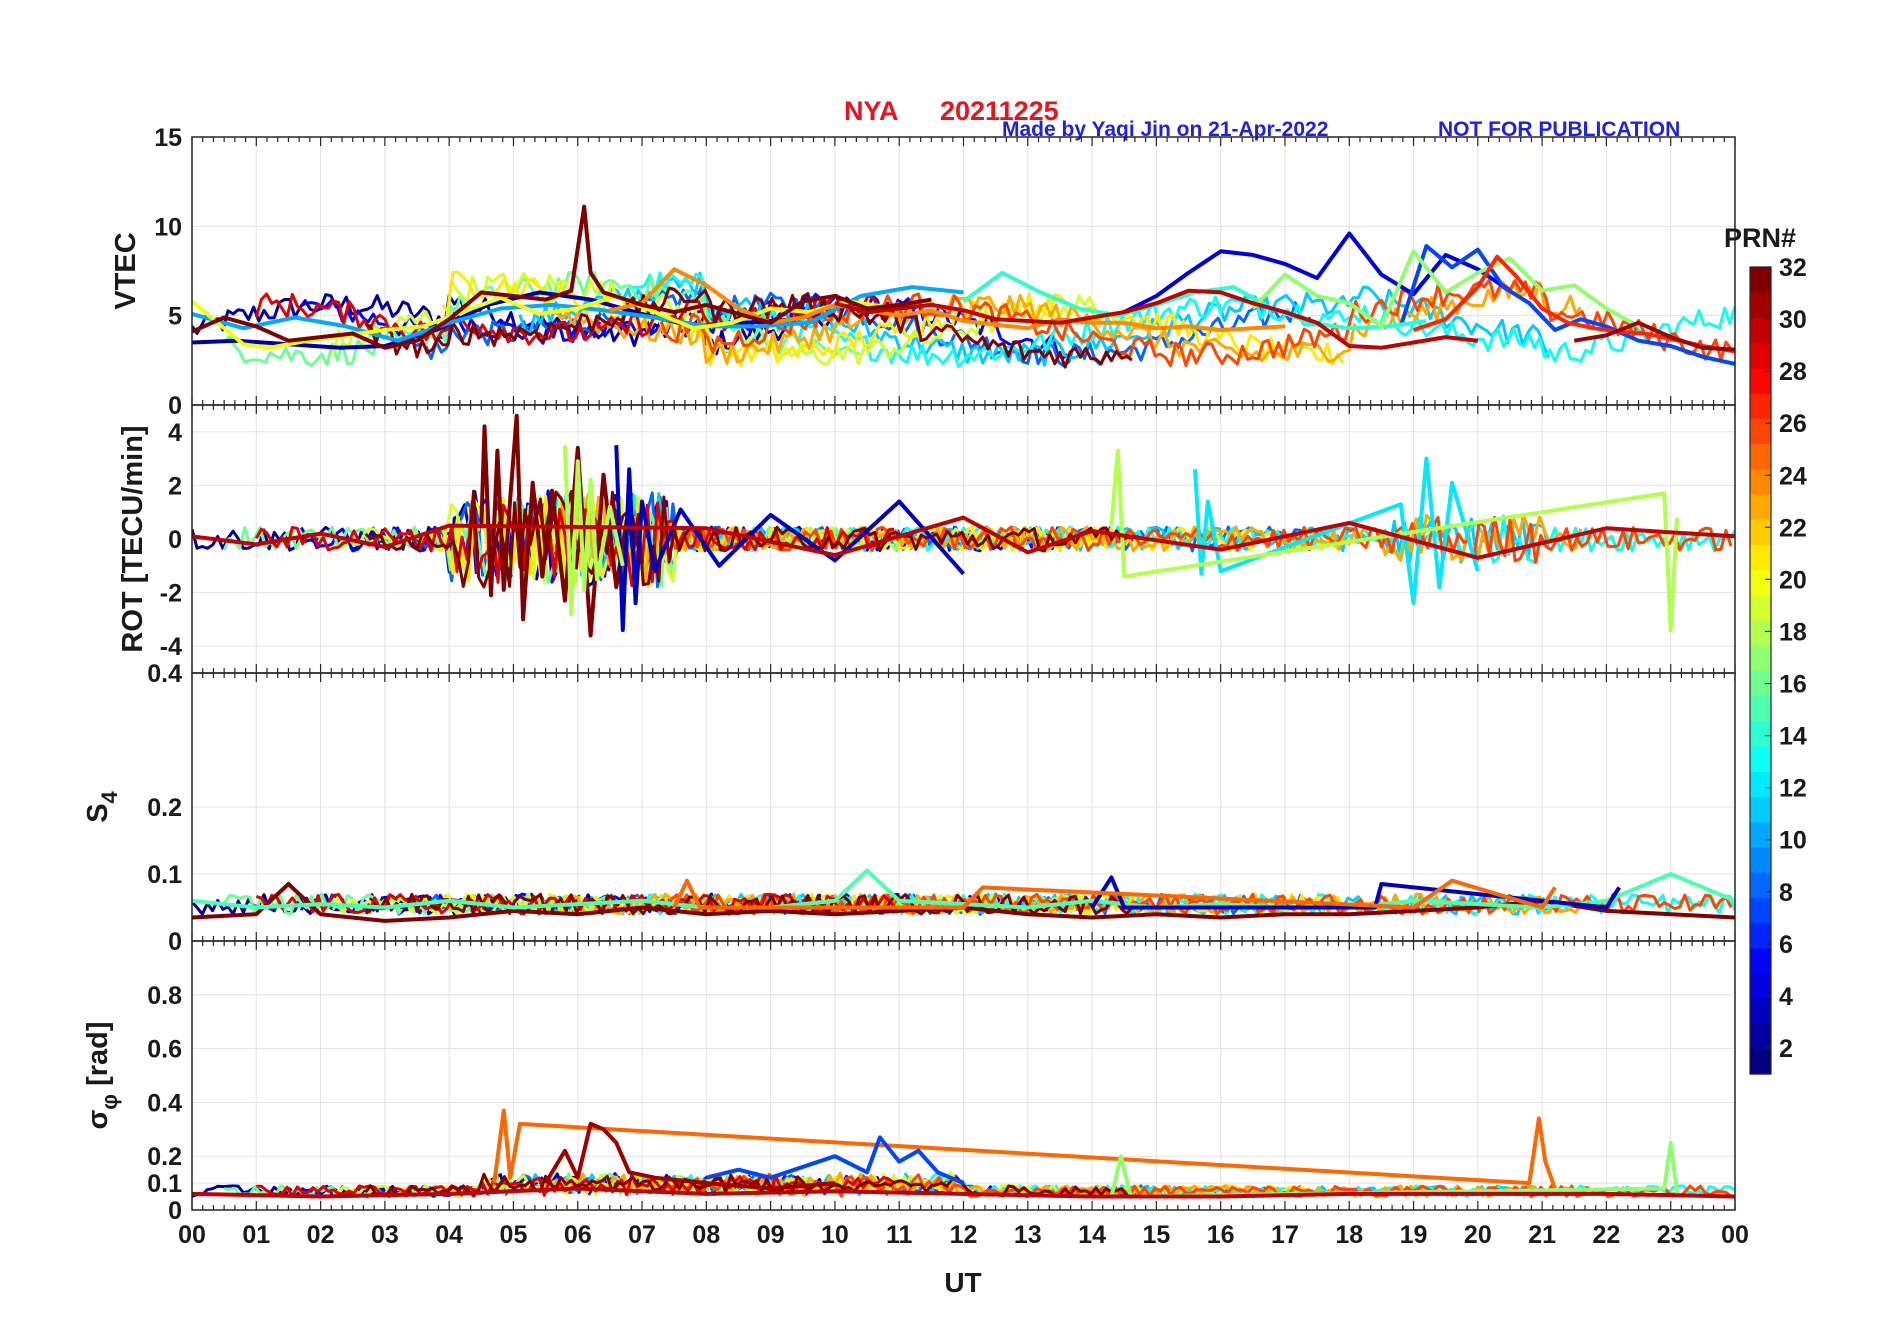  I want to click on colorbar-tick-label: 32, so click(1793, 268).